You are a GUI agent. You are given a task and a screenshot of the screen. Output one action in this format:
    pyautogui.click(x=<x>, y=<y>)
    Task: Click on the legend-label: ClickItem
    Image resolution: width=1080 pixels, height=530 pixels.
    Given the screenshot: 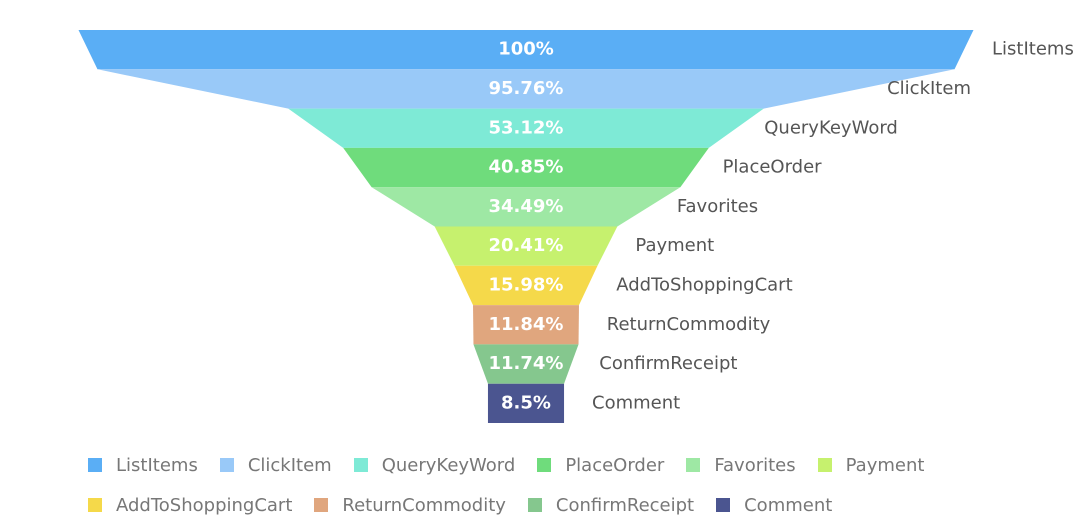 What is the action you would take?
    pyautogui.click(x=289, y=465)
    